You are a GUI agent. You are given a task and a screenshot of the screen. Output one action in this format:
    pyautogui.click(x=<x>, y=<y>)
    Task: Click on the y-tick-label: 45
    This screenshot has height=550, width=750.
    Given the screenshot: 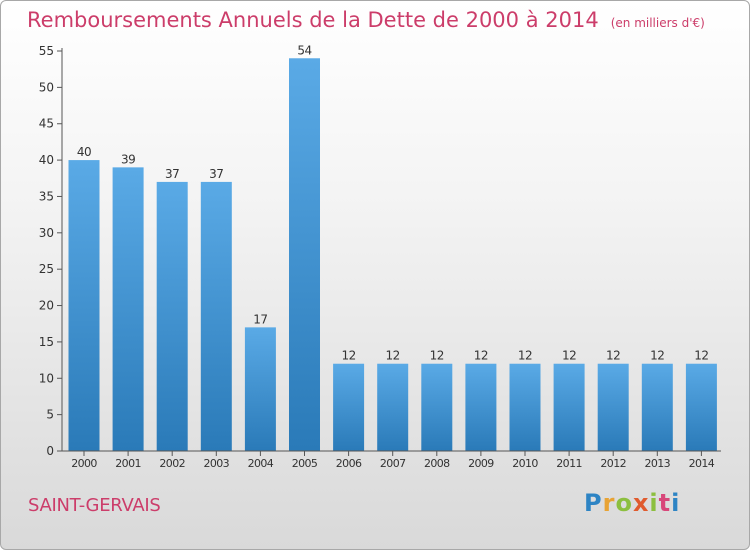 What is the action you would take?
    pyautogui.click(x=46, y=124)
    